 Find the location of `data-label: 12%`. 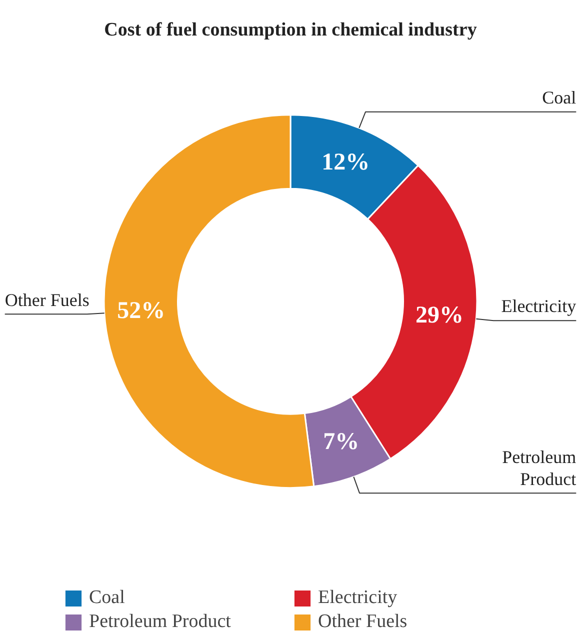

data-label: 12% is located at coordinates (346, 162).